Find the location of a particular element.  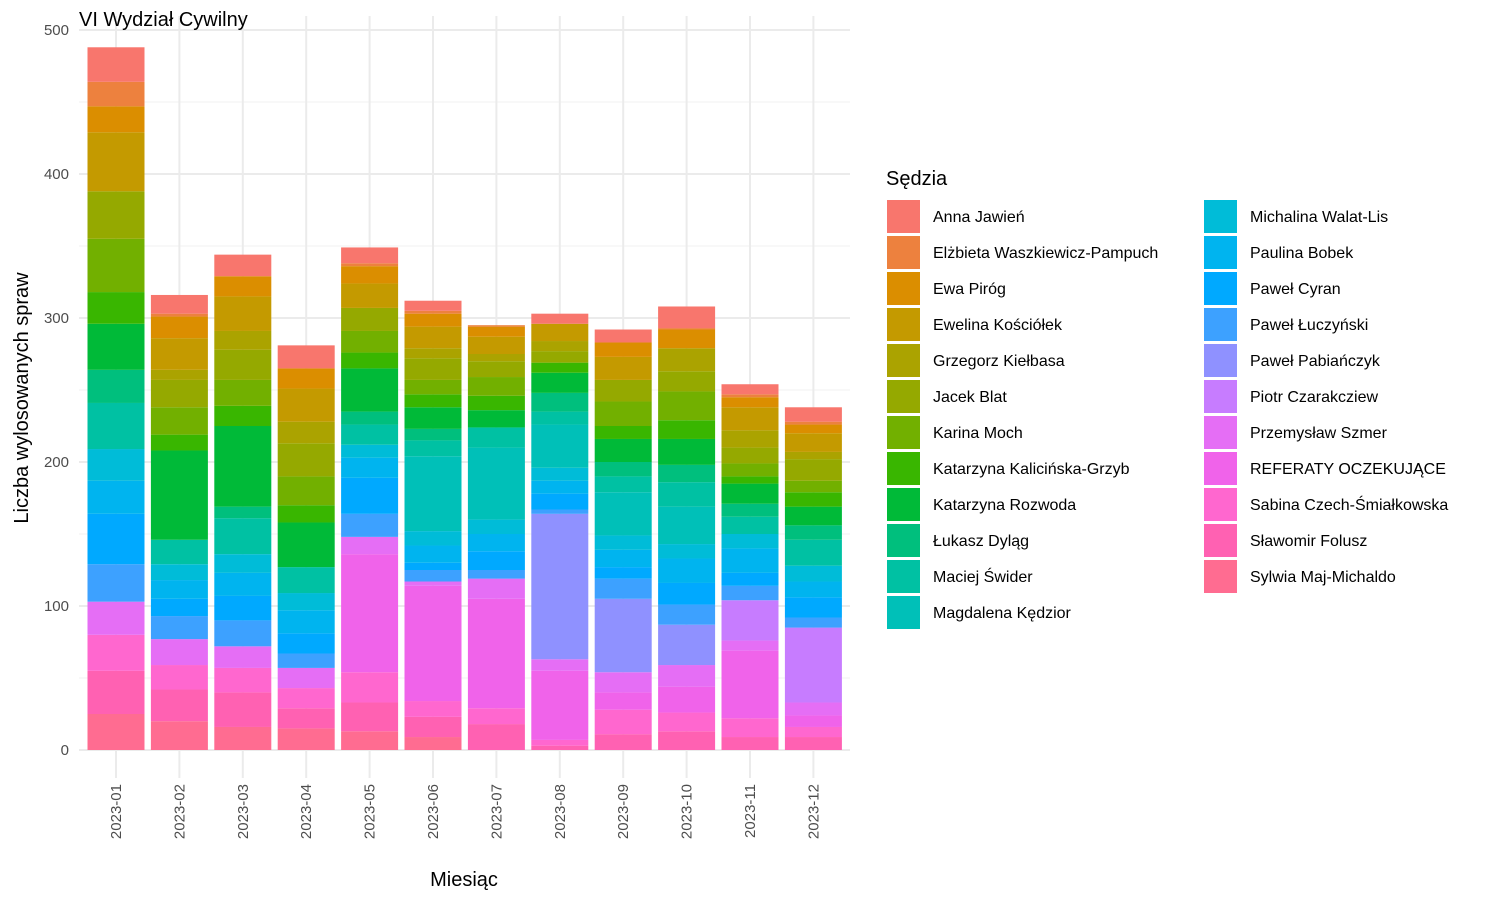

legend-label: Michalina Walat-Lis is located at coordinates (1319, 217).